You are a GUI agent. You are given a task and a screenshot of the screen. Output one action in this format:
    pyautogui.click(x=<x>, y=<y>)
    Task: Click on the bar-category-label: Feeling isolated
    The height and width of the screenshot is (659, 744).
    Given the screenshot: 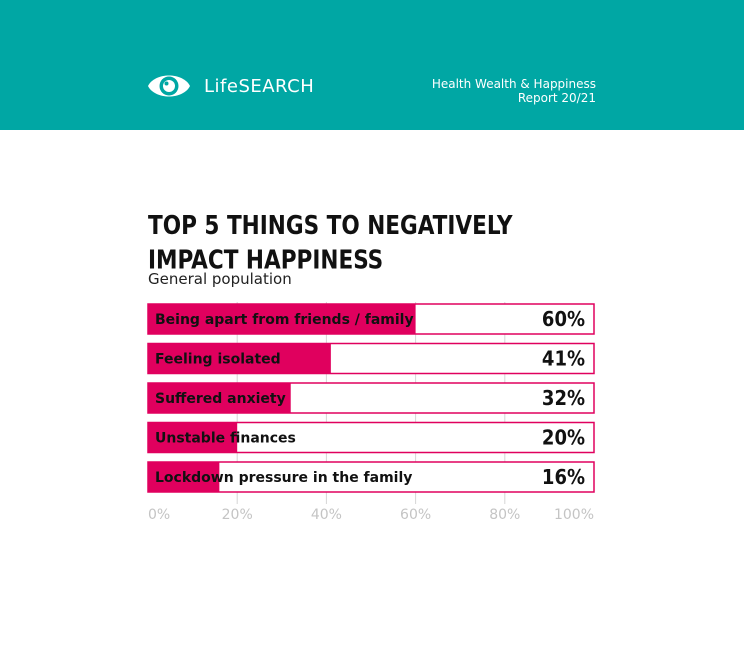 What is the action you would take?
    pyautogui.click(x=218, y=360)
    